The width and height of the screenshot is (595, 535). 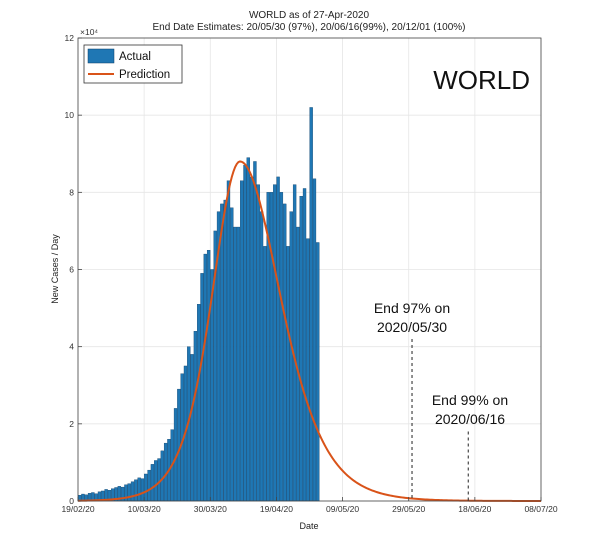 I want to click on region-label: WORLD, so click(x=481, y=80).